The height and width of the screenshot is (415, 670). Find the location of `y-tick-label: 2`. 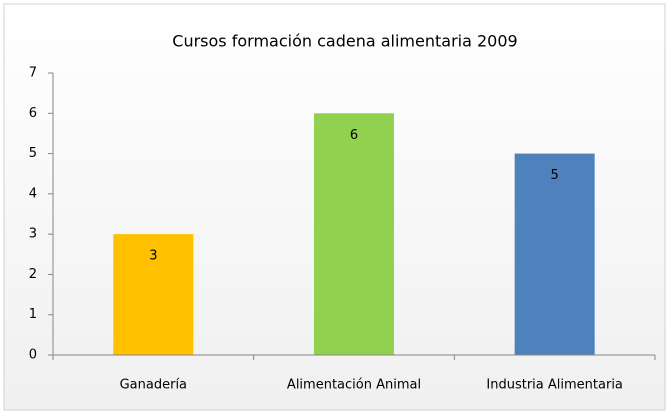

y-tick-label: 2 is located at coordinates (33, 274).